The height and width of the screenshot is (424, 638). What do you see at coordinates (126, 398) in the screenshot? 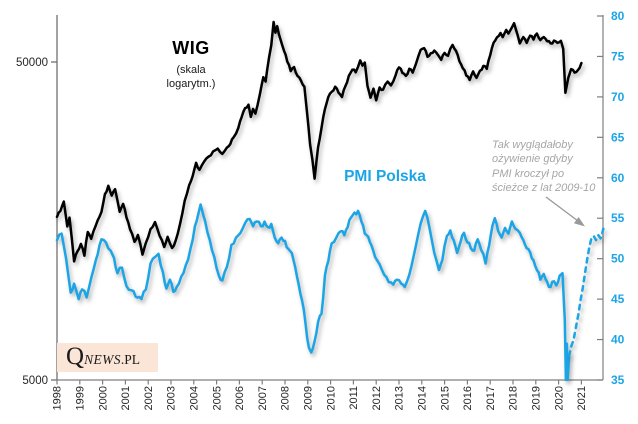
I see `x-axis-tick-label: 2001` at bounding box center [126, 398].